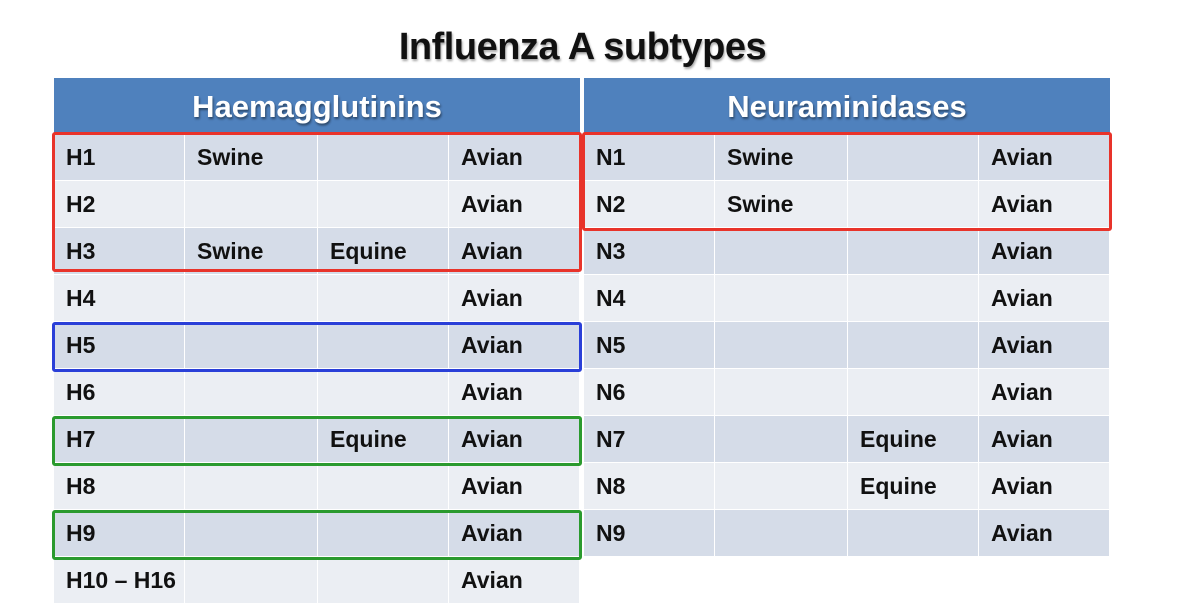  What do you see at coordinates (582, 106) in the screenshot?
I see `column-divider` at bounding box center [582, 106].